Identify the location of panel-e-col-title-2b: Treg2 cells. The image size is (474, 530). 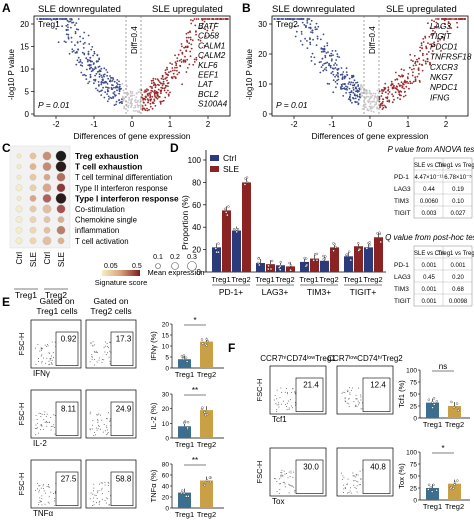
(110, 311).